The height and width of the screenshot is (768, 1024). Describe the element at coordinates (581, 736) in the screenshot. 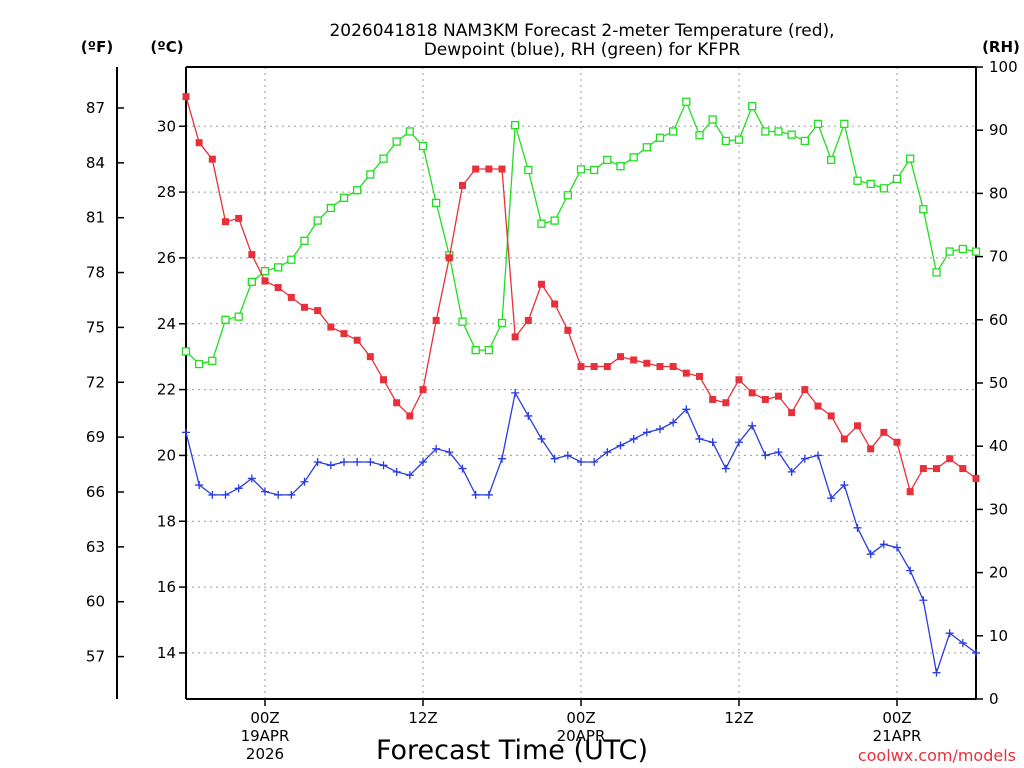

I see `x-tick-date-2: 20APR` at that location.